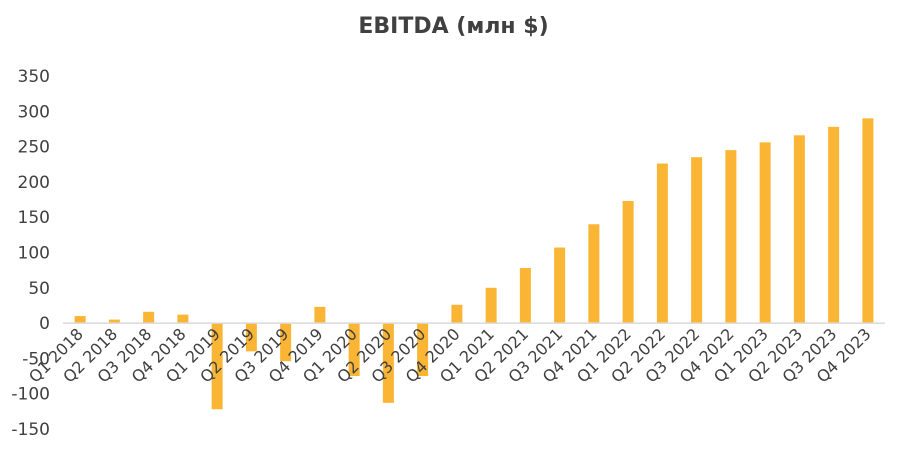 The height and width of the screenshot is (456, 907). What do you see at coordinates (34, 148) in the screenshot?
I see `y-tick-label: 250` at bounding box center [34, 148].